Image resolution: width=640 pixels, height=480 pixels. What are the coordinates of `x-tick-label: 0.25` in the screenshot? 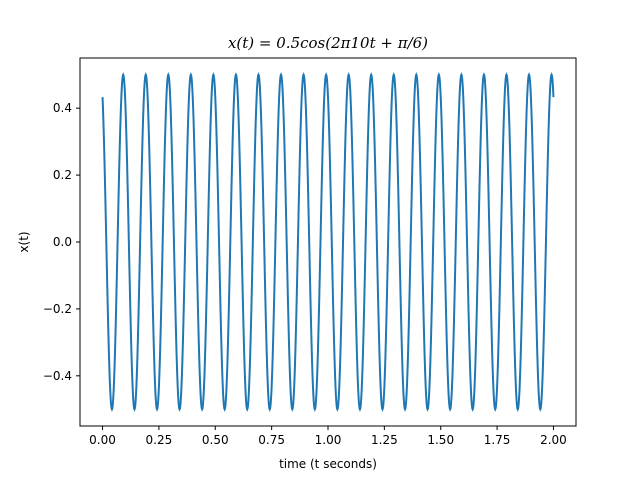 It's located at (159, 440).